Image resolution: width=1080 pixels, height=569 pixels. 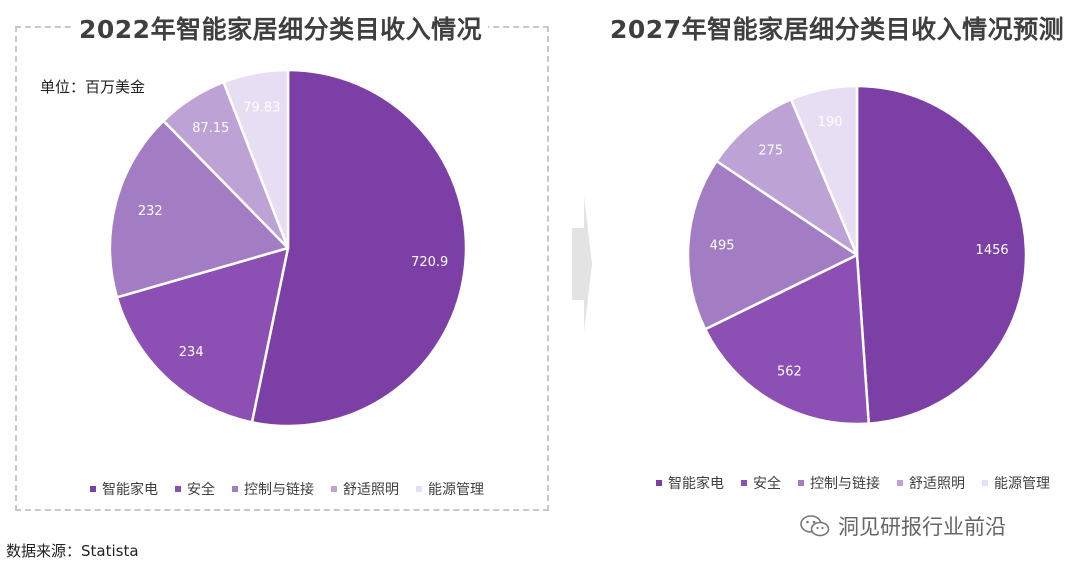 I want to click on wechat-icon, so click(x=815, y=526).